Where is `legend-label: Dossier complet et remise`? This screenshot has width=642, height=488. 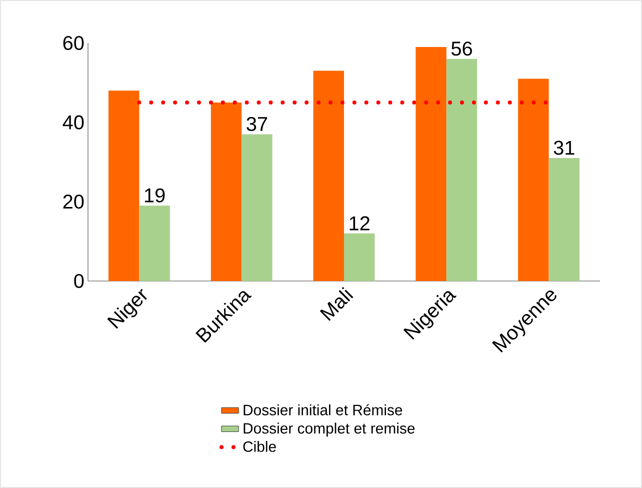
legend-label: Dossier complet et remise is located at coordinates (329, 429).